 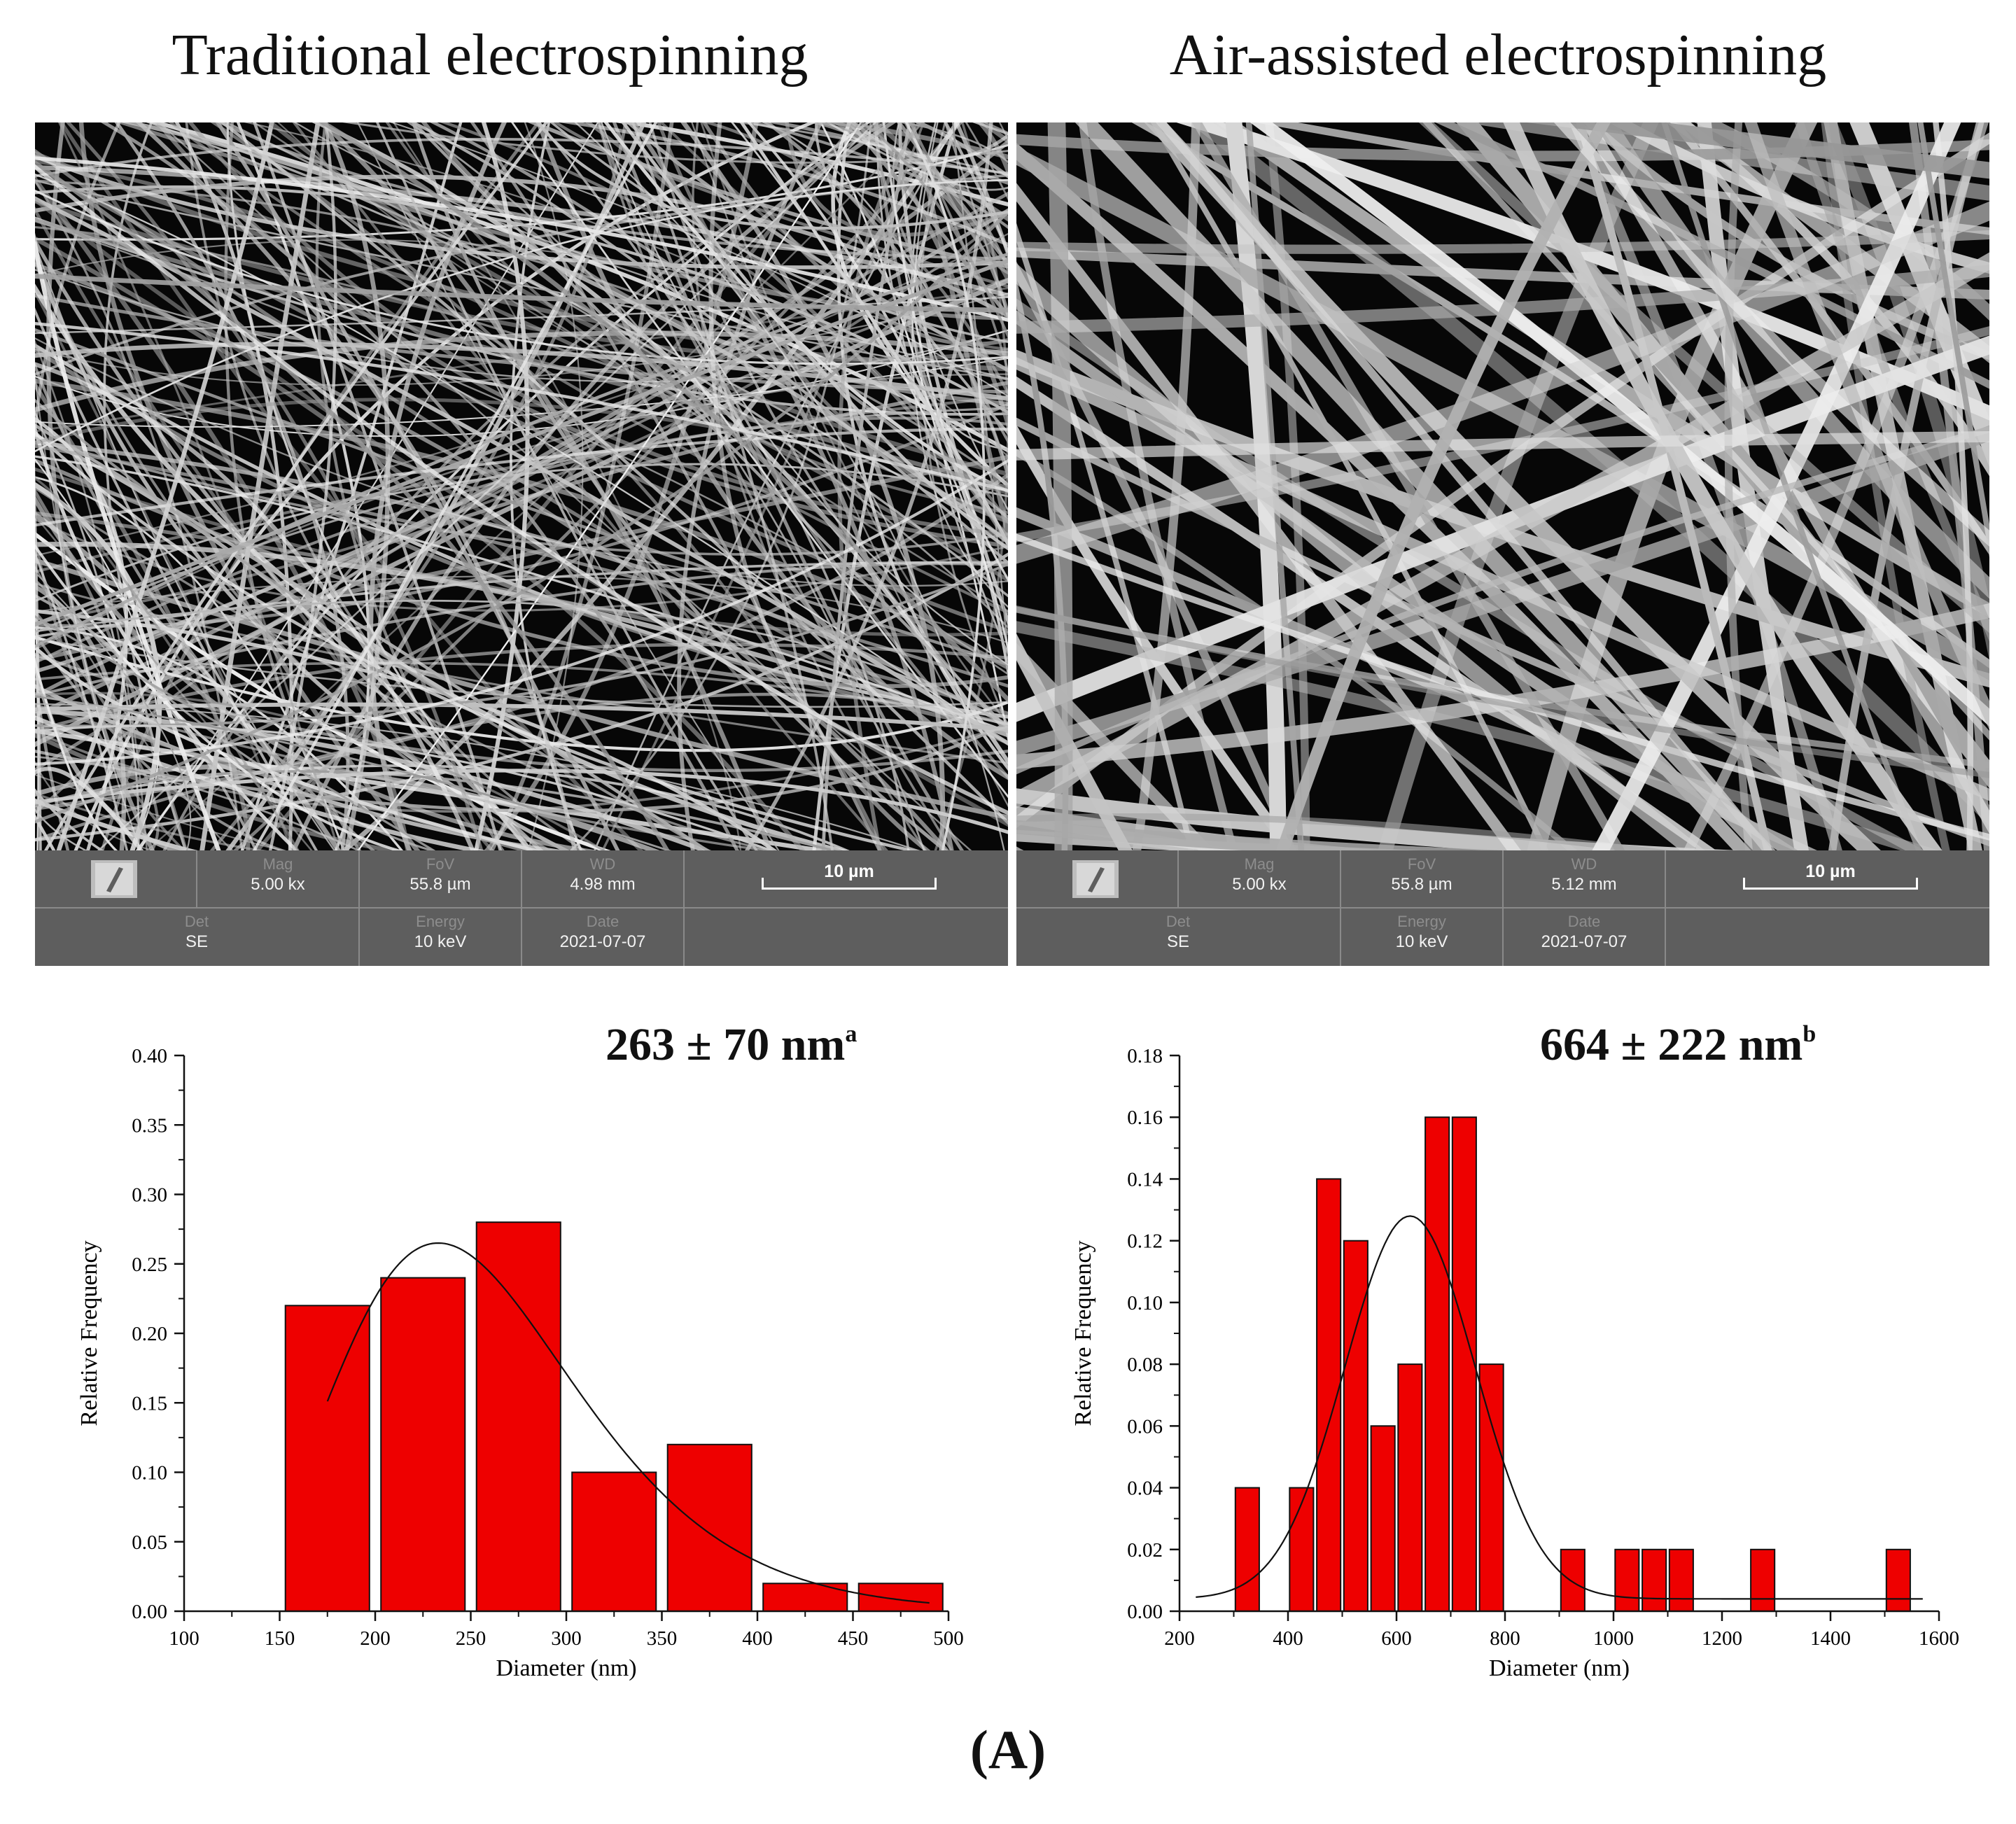 I want to click on y-tick-label: 0.16, so click(x=1145, y=1118).